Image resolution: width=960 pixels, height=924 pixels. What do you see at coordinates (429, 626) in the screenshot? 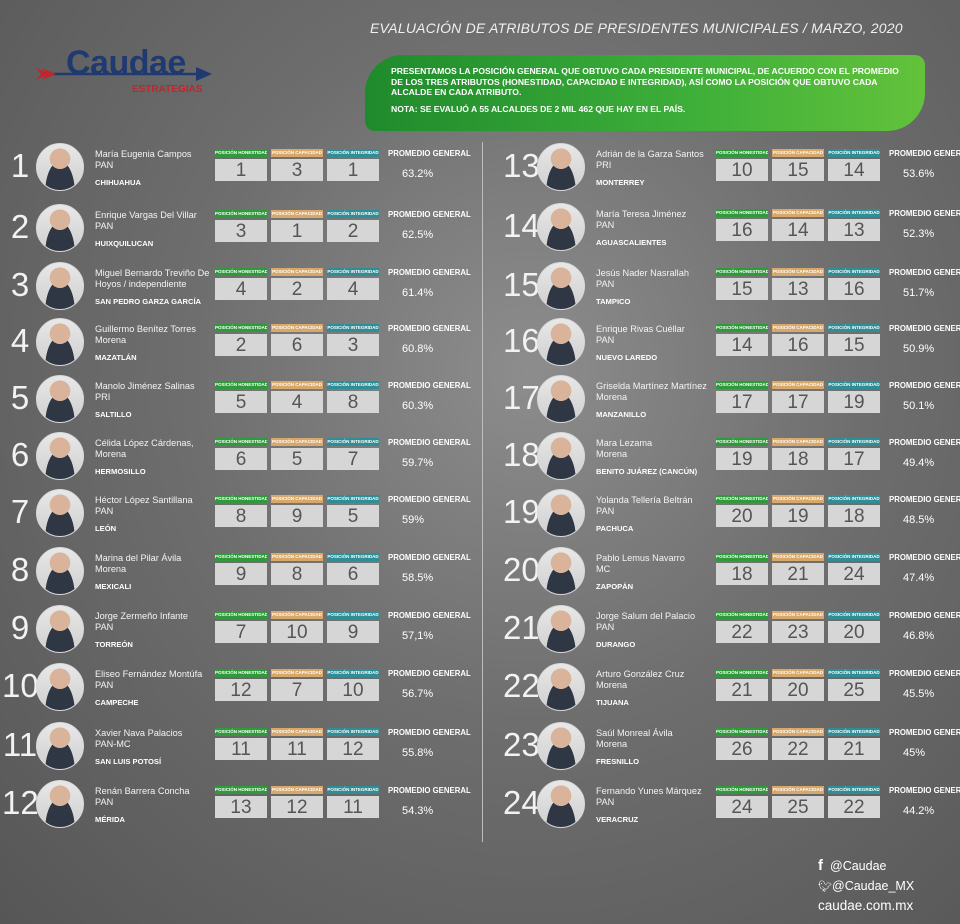
I see `general-average: PROMEDIO GENERAL 57,1%` at bounding box center [429, 626].